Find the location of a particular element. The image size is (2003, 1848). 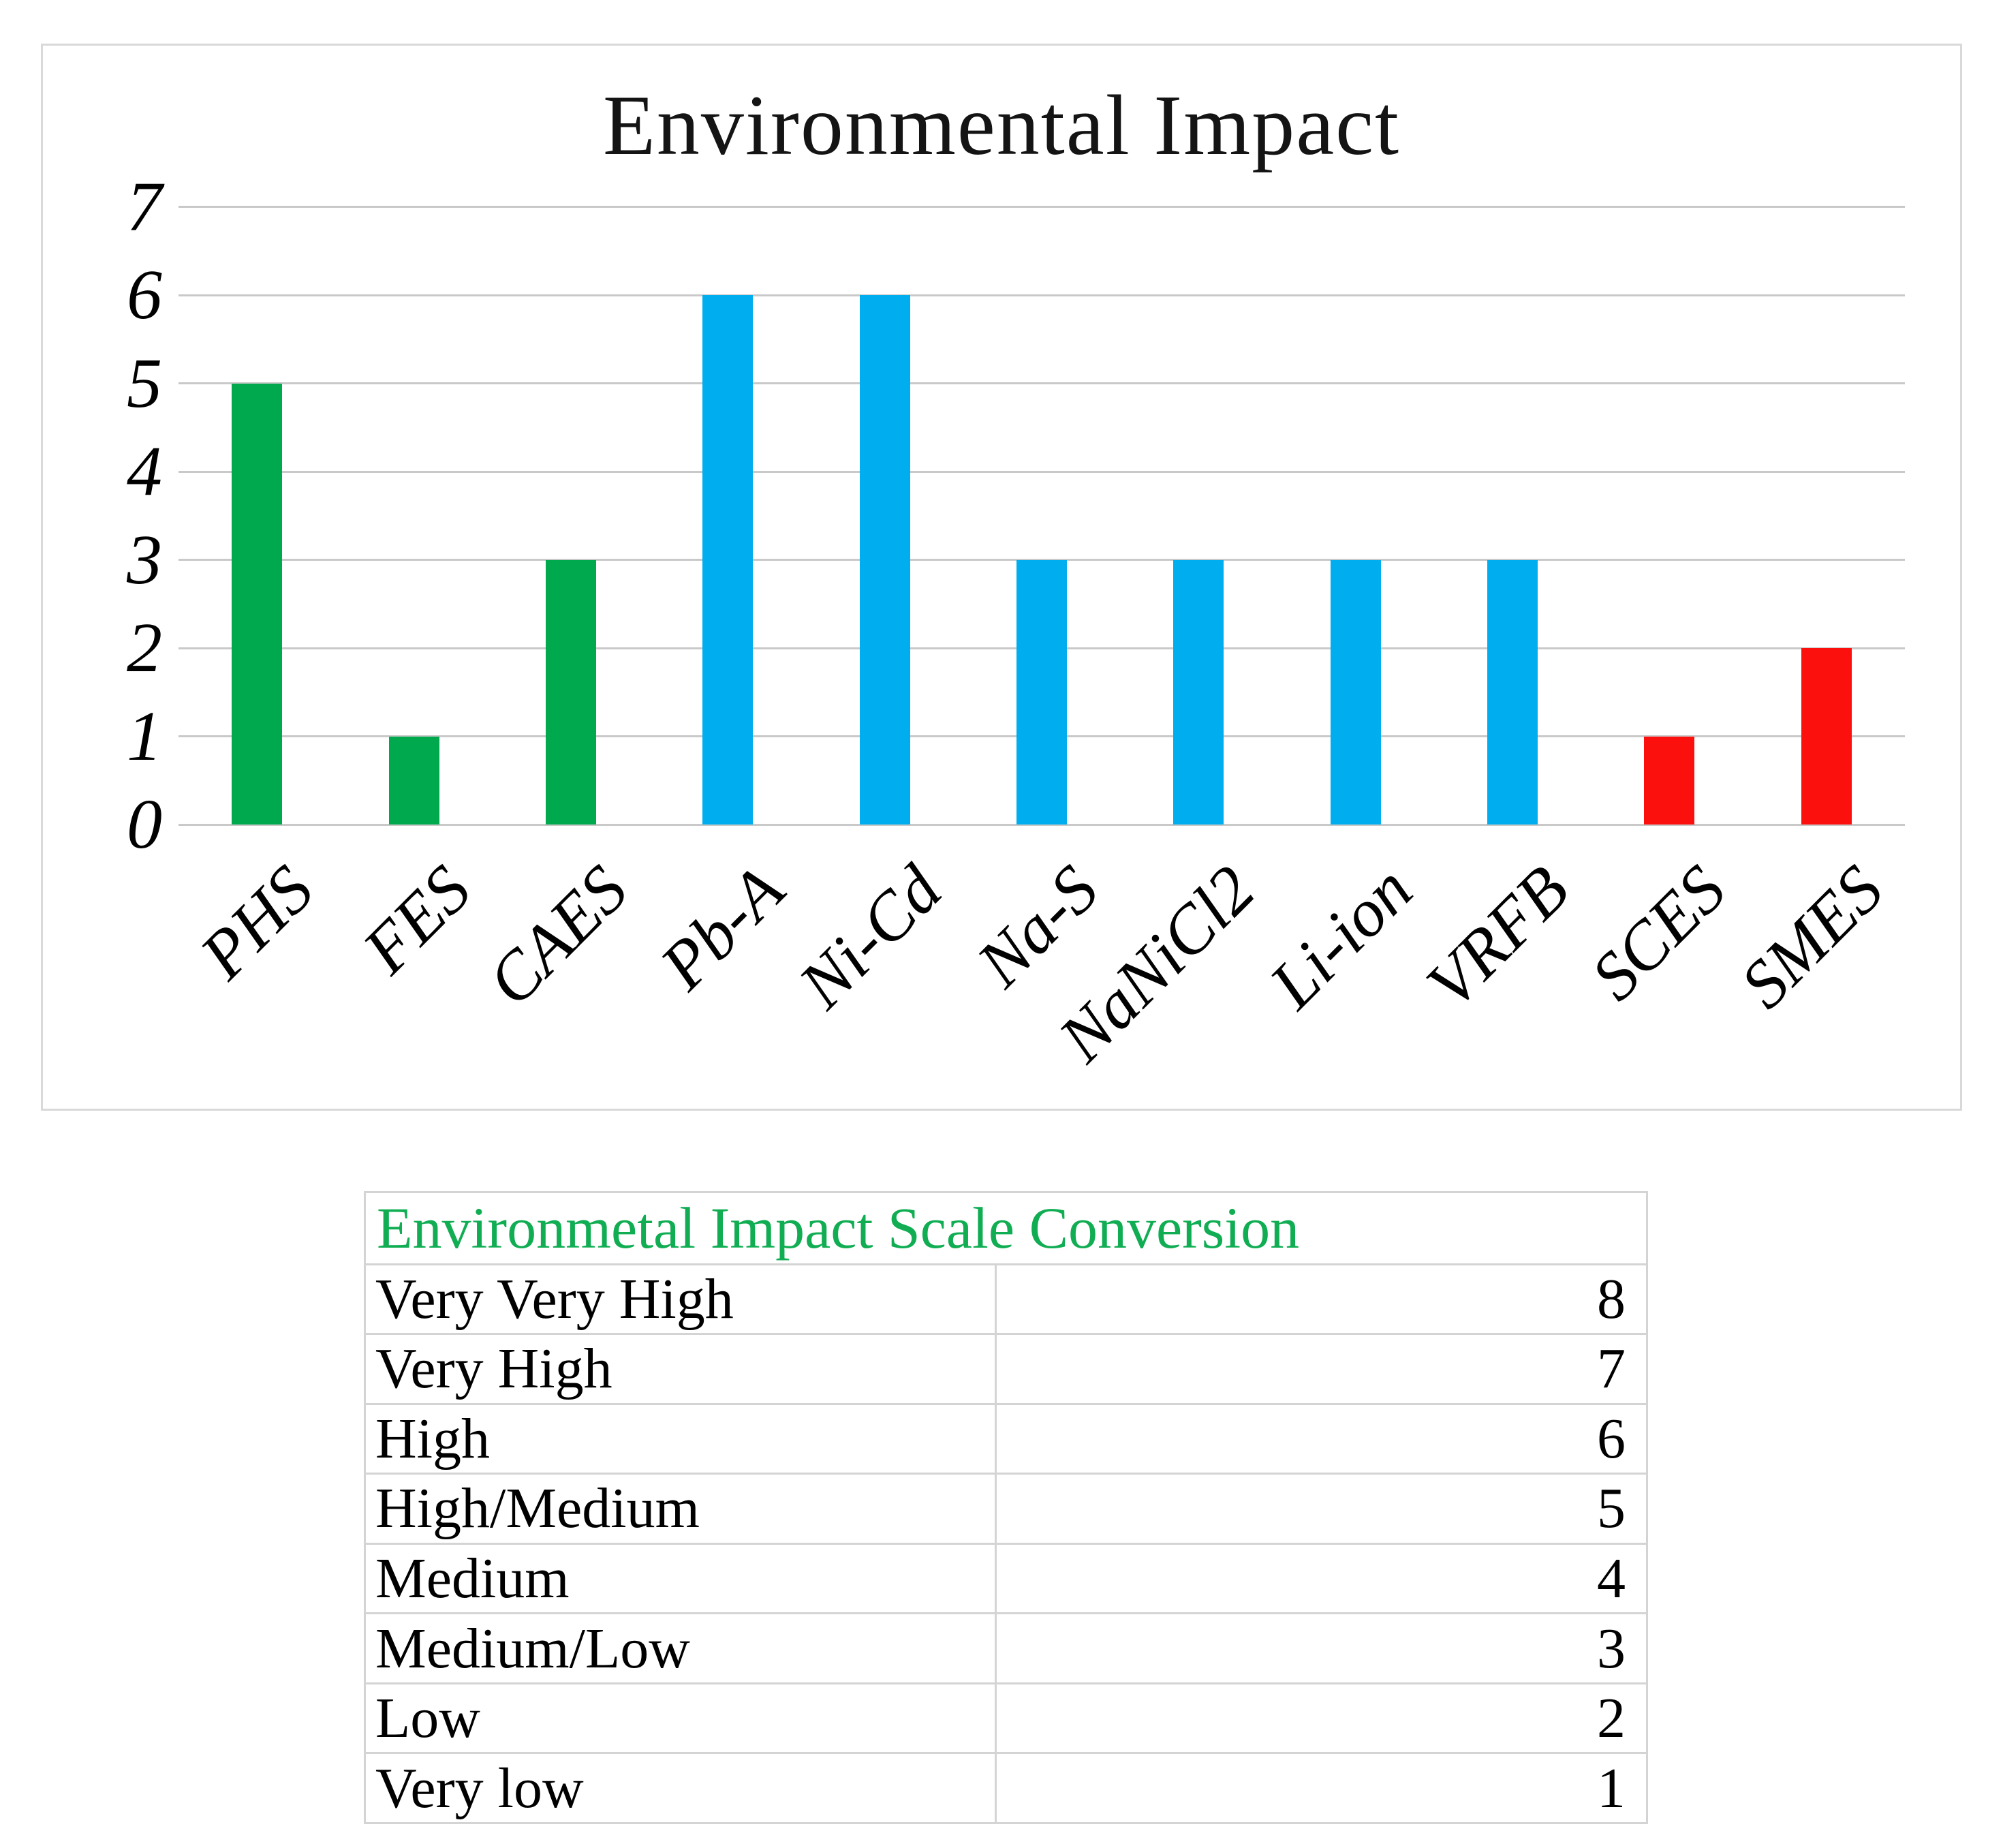

bar-caes is located at coordinates (570, 692).